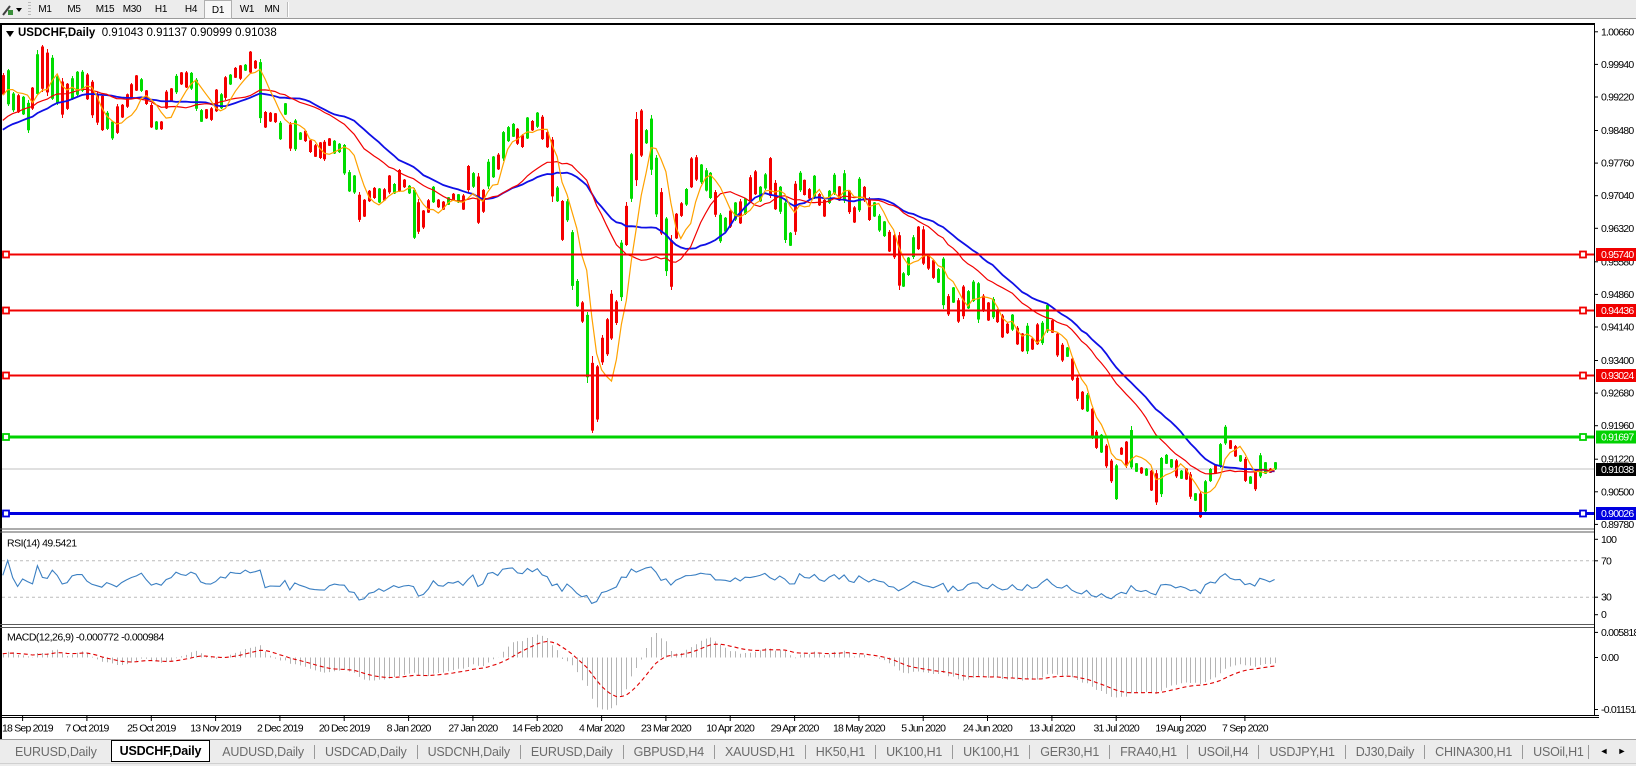  I want to click on svg-text: 0.91697, so click(1617, 438).